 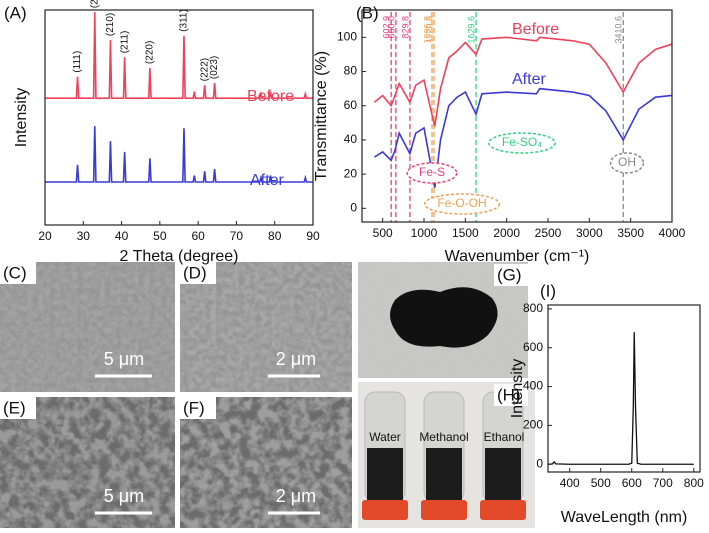 I want to click on annotation: OH, so click(x=627, y=162).